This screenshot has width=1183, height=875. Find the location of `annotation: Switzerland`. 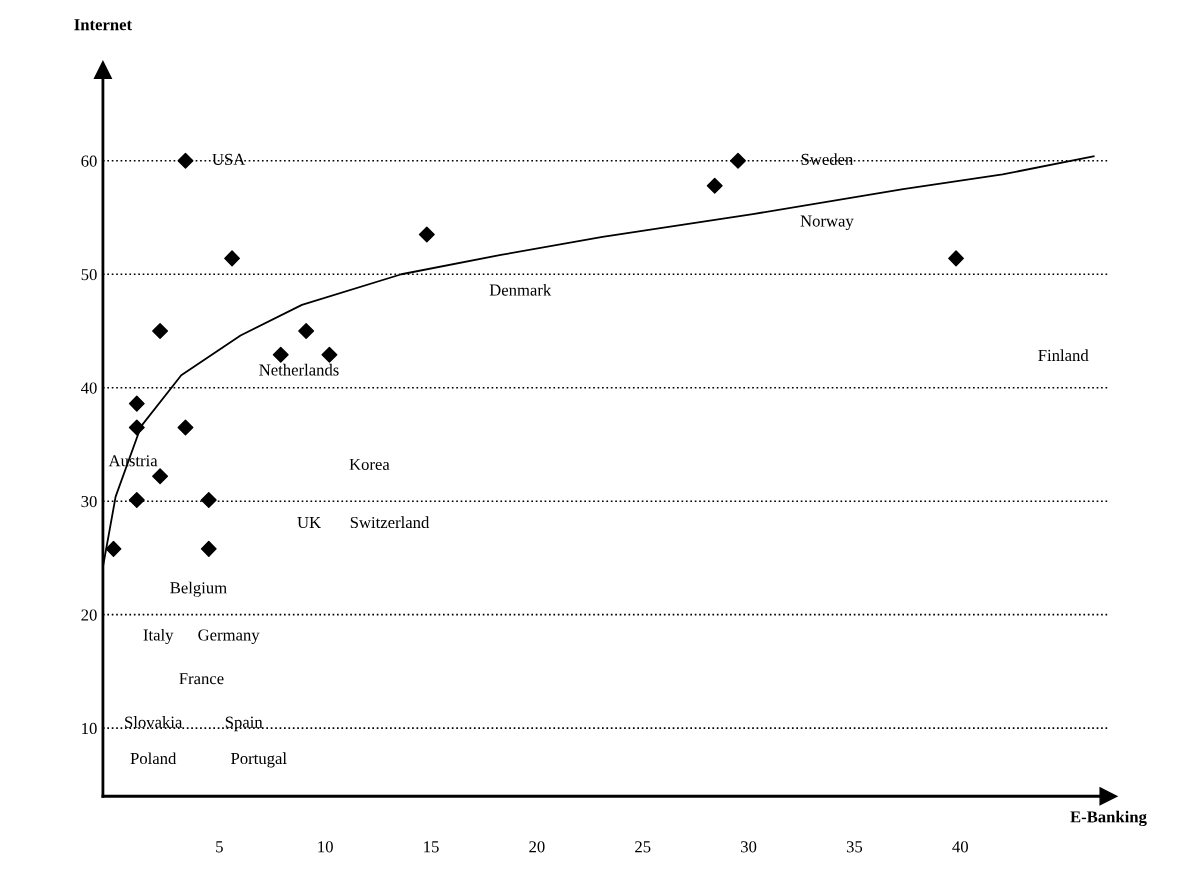

annotation: Switzerland is located at coordinates (390, 522).